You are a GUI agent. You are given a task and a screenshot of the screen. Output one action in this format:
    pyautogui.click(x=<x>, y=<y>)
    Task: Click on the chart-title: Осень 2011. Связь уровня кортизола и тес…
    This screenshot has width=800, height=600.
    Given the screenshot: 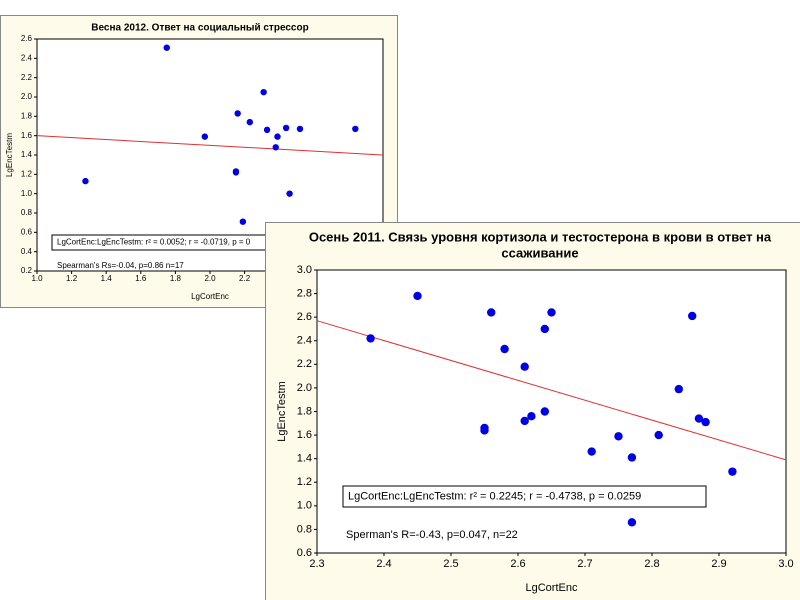 What is the action you would take?
    pyautogui.click(x=540, y=236)
    